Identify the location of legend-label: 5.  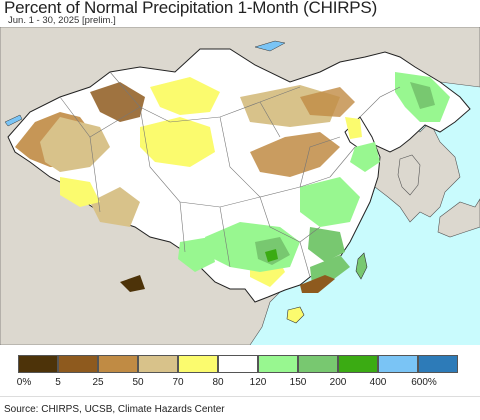
(58, 382).